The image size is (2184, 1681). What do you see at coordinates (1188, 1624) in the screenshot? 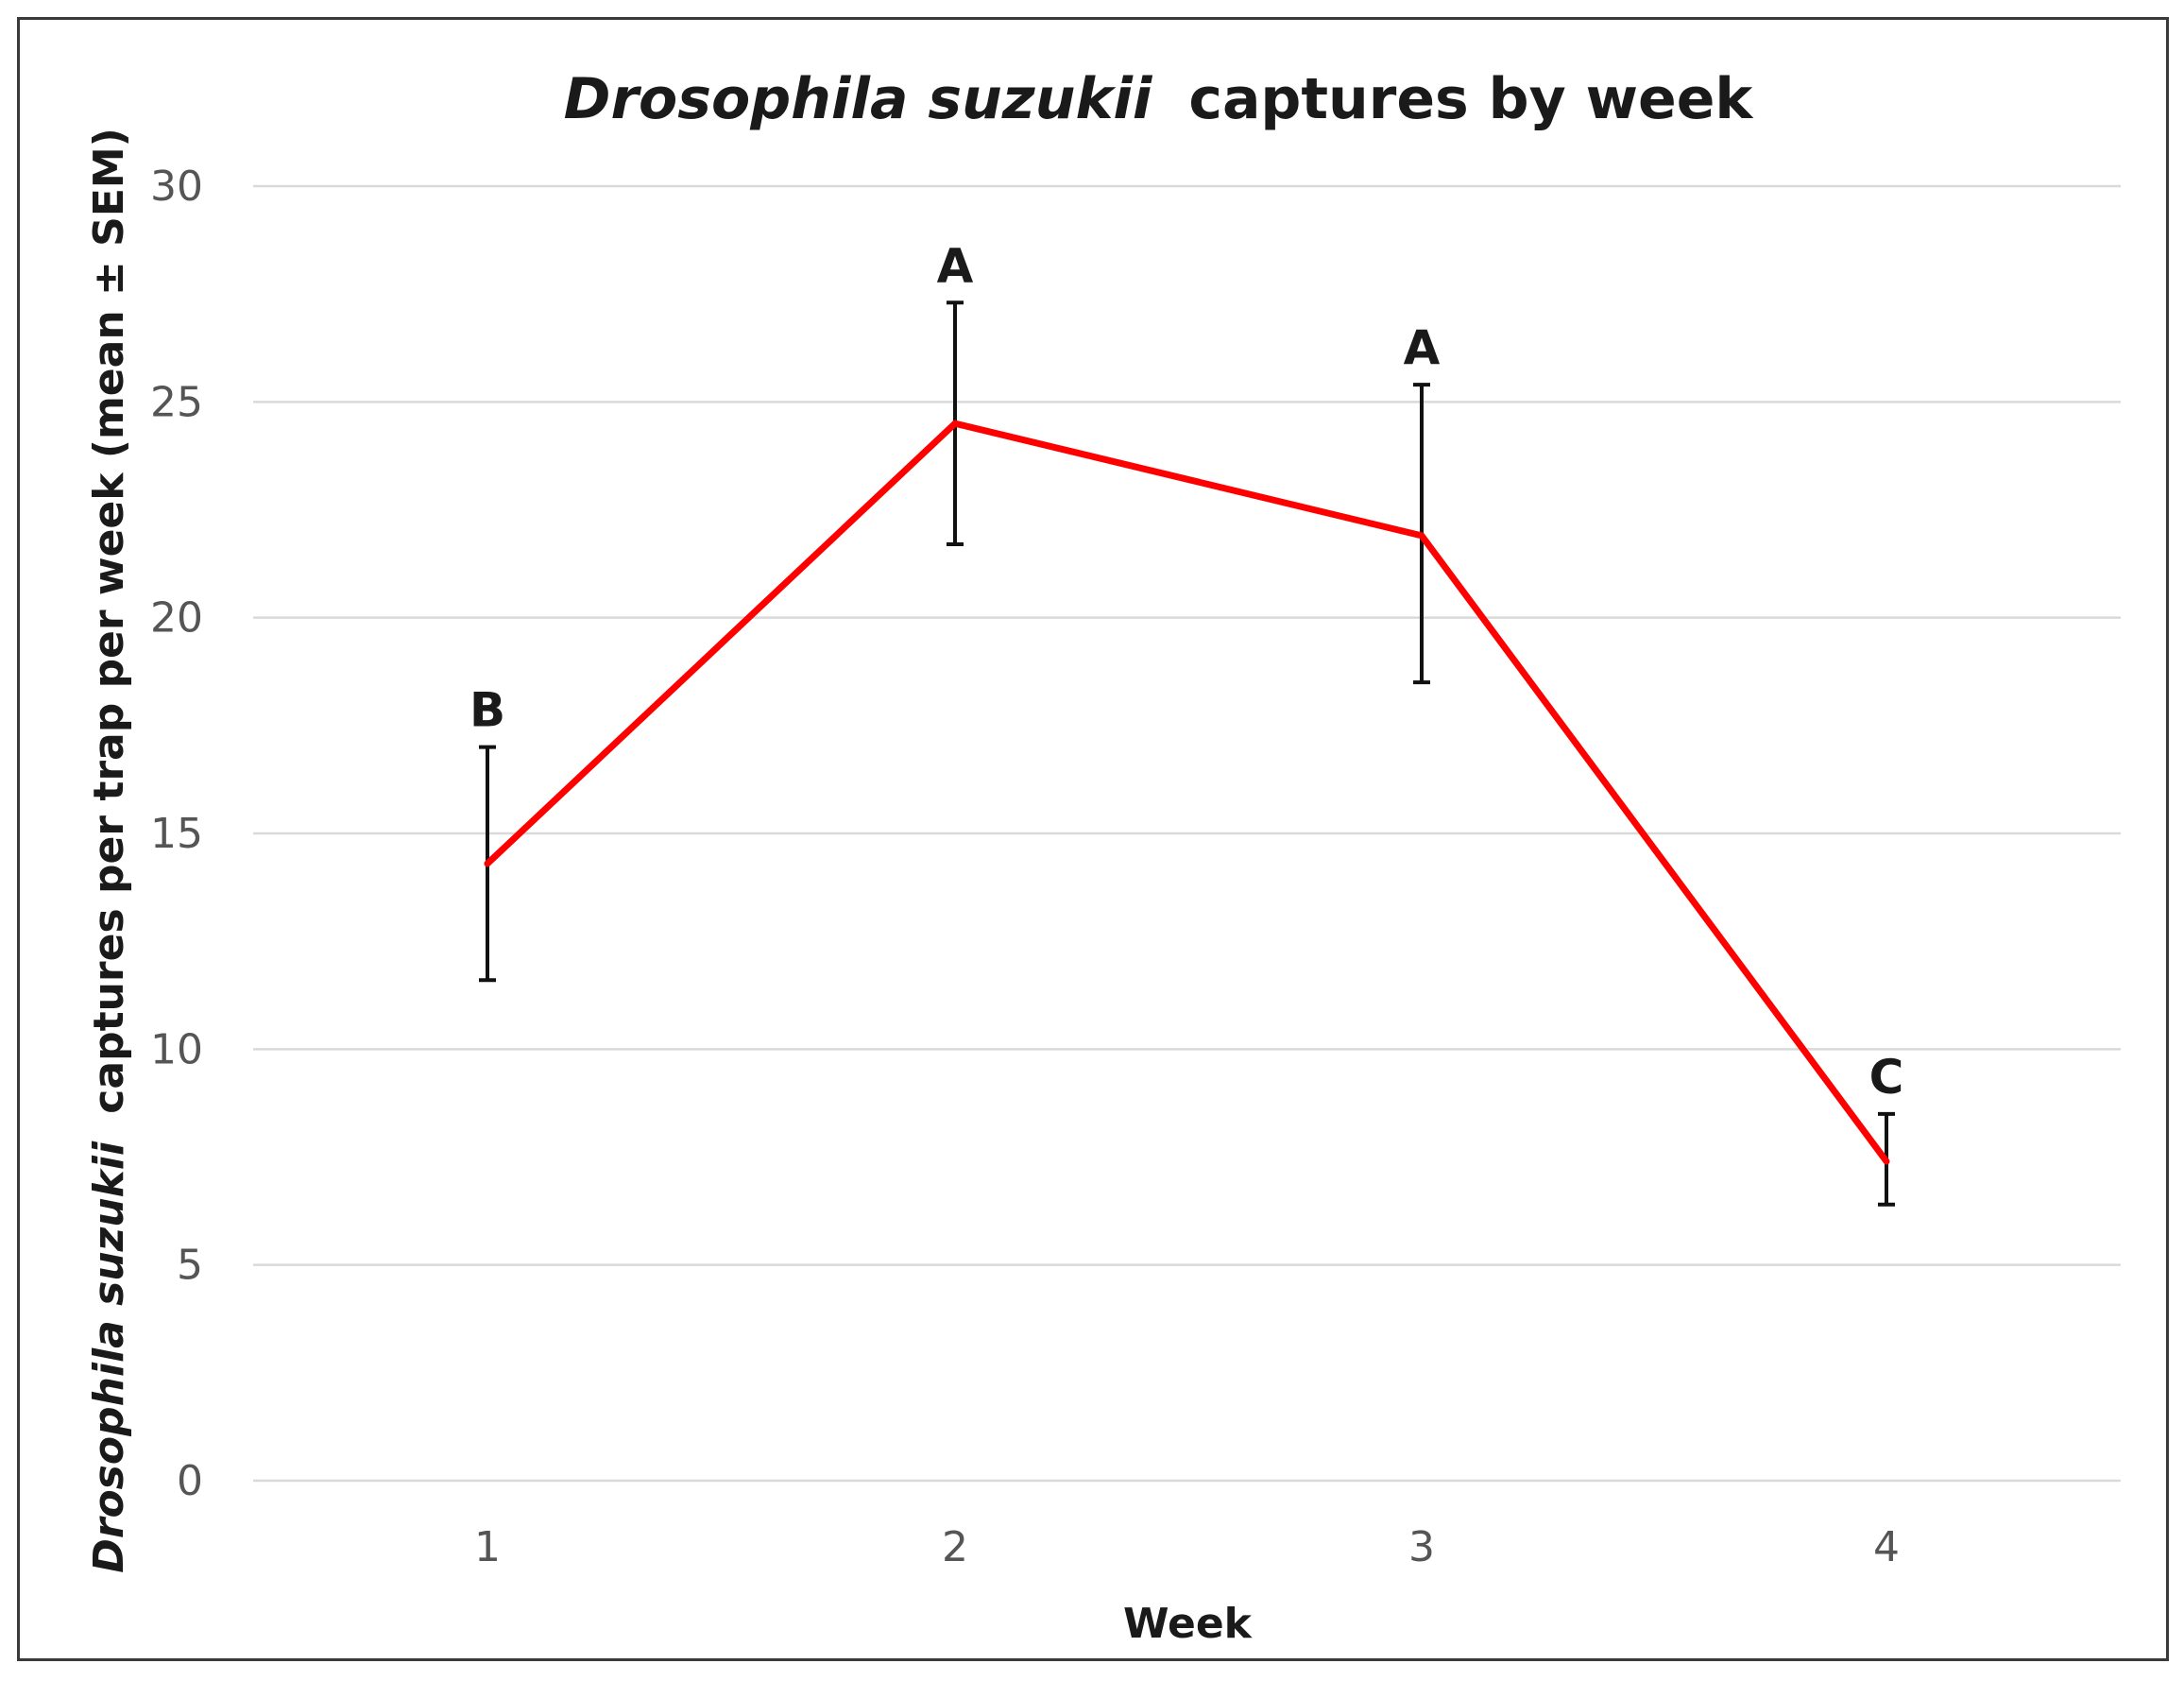
I see `x-axis-label: Week` at bounding box center [1188, 1624].